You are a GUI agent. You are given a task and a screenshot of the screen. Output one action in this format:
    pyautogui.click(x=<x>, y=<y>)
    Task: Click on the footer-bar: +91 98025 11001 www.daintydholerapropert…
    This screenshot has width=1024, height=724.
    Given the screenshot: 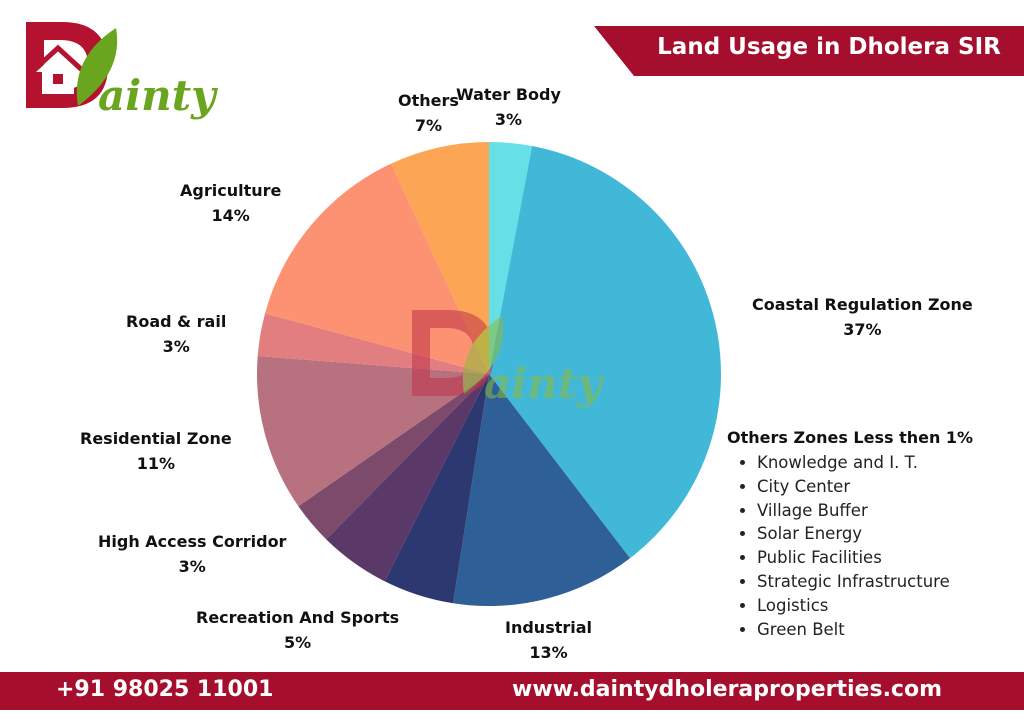 What is the action you would take?
    pyautogui.click(x=512, y=691)
    